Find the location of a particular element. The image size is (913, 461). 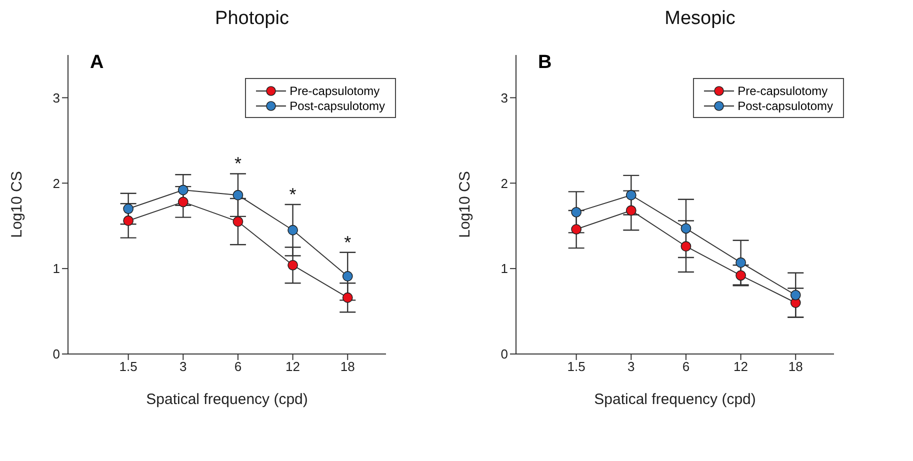

annotation: B is located at coordinates (545, 63).